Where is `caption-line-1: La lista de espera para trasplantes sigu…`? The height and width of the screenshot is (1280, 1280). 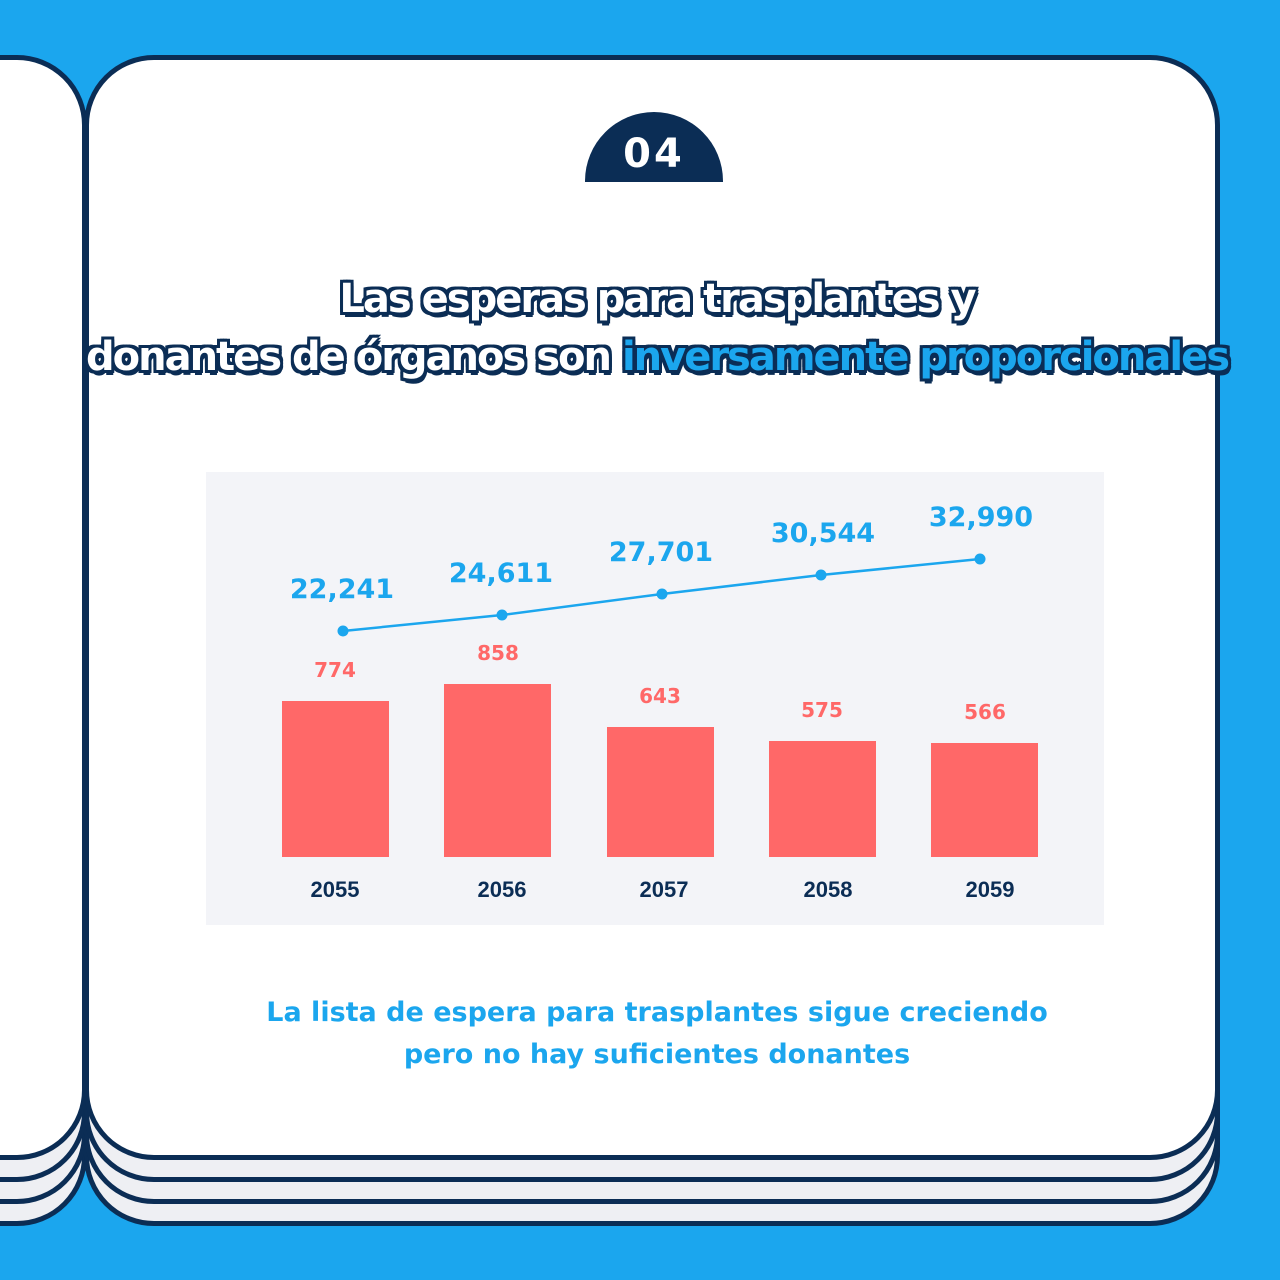 caption-line-1: La lista de espera para trasplantes sigu… is located at coordinates (657, 1012).